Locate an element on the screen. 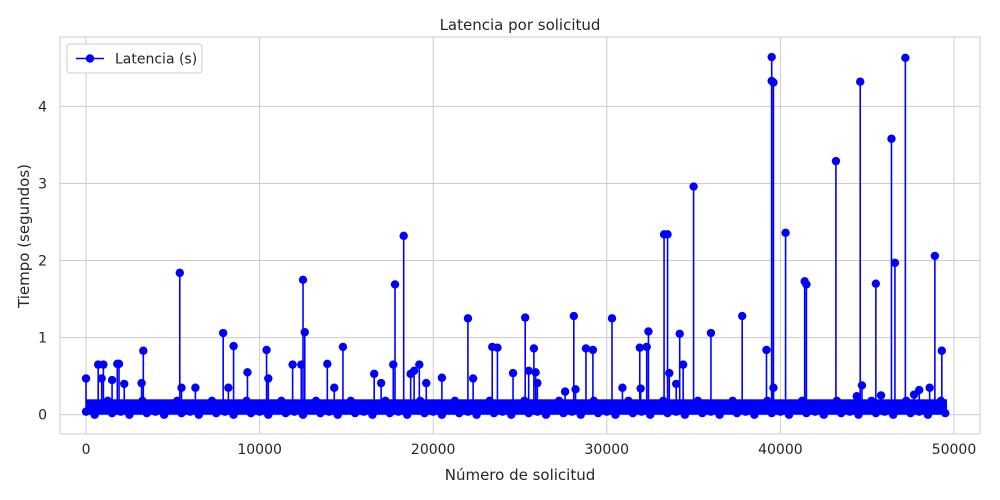 The height and width of the screenshot is (500, 1000). x-tick-label: 20000 is located at coordinates (433, 450).